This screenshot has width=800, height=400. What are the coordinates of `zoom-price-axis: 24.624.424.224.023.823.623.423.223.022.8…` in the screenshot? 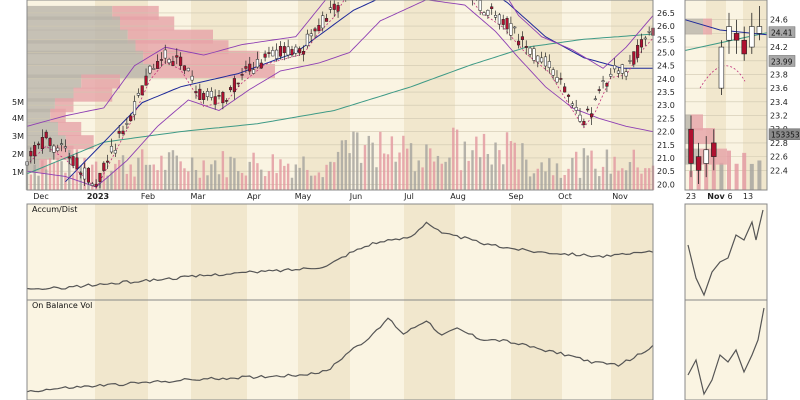 It's located at (779, 96).